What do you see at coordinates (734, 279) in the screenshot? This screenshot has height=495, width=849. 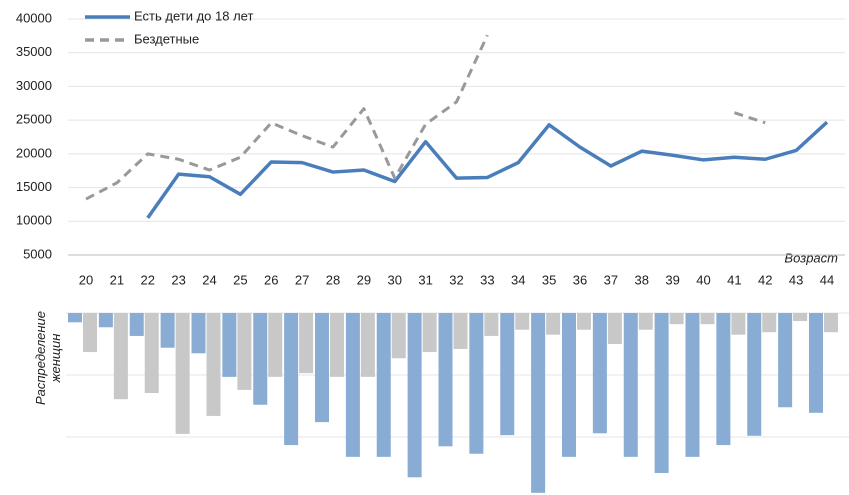 I see `x-tick-label: 41` at bounding box center [734, 279].